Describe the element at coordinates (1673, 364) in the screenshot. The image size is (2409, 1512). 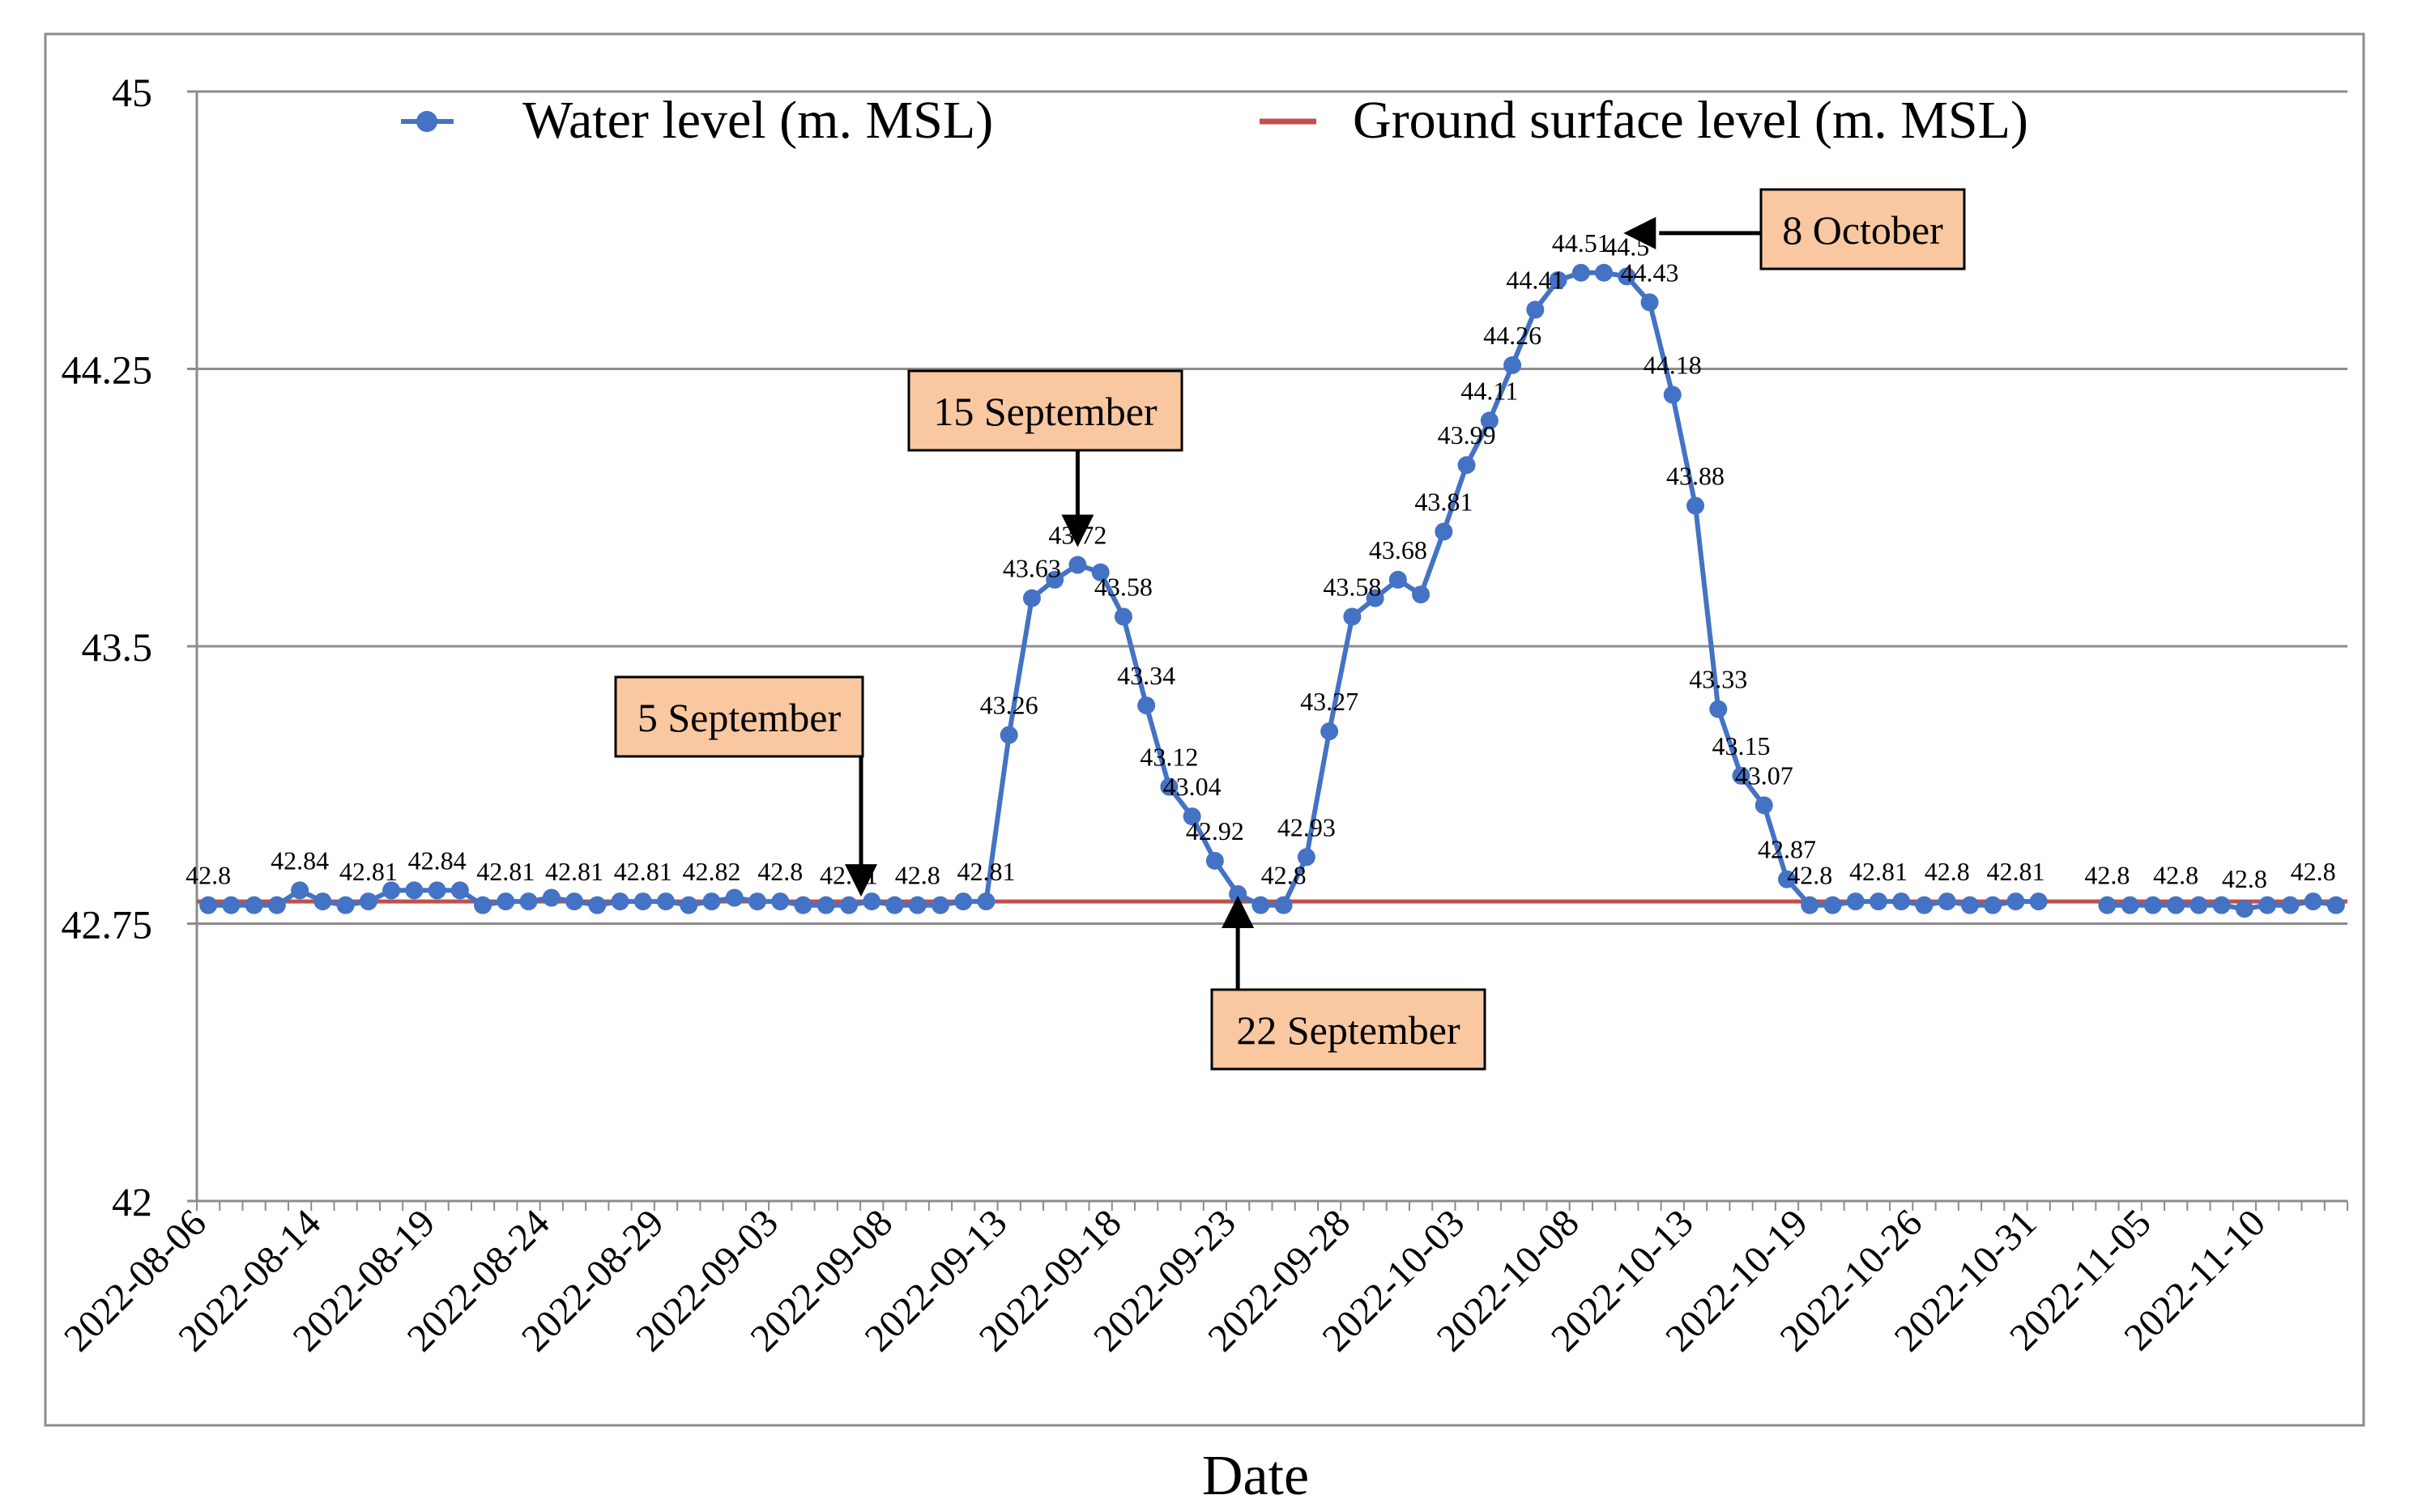
I see `data-label: 44.18` at that location.